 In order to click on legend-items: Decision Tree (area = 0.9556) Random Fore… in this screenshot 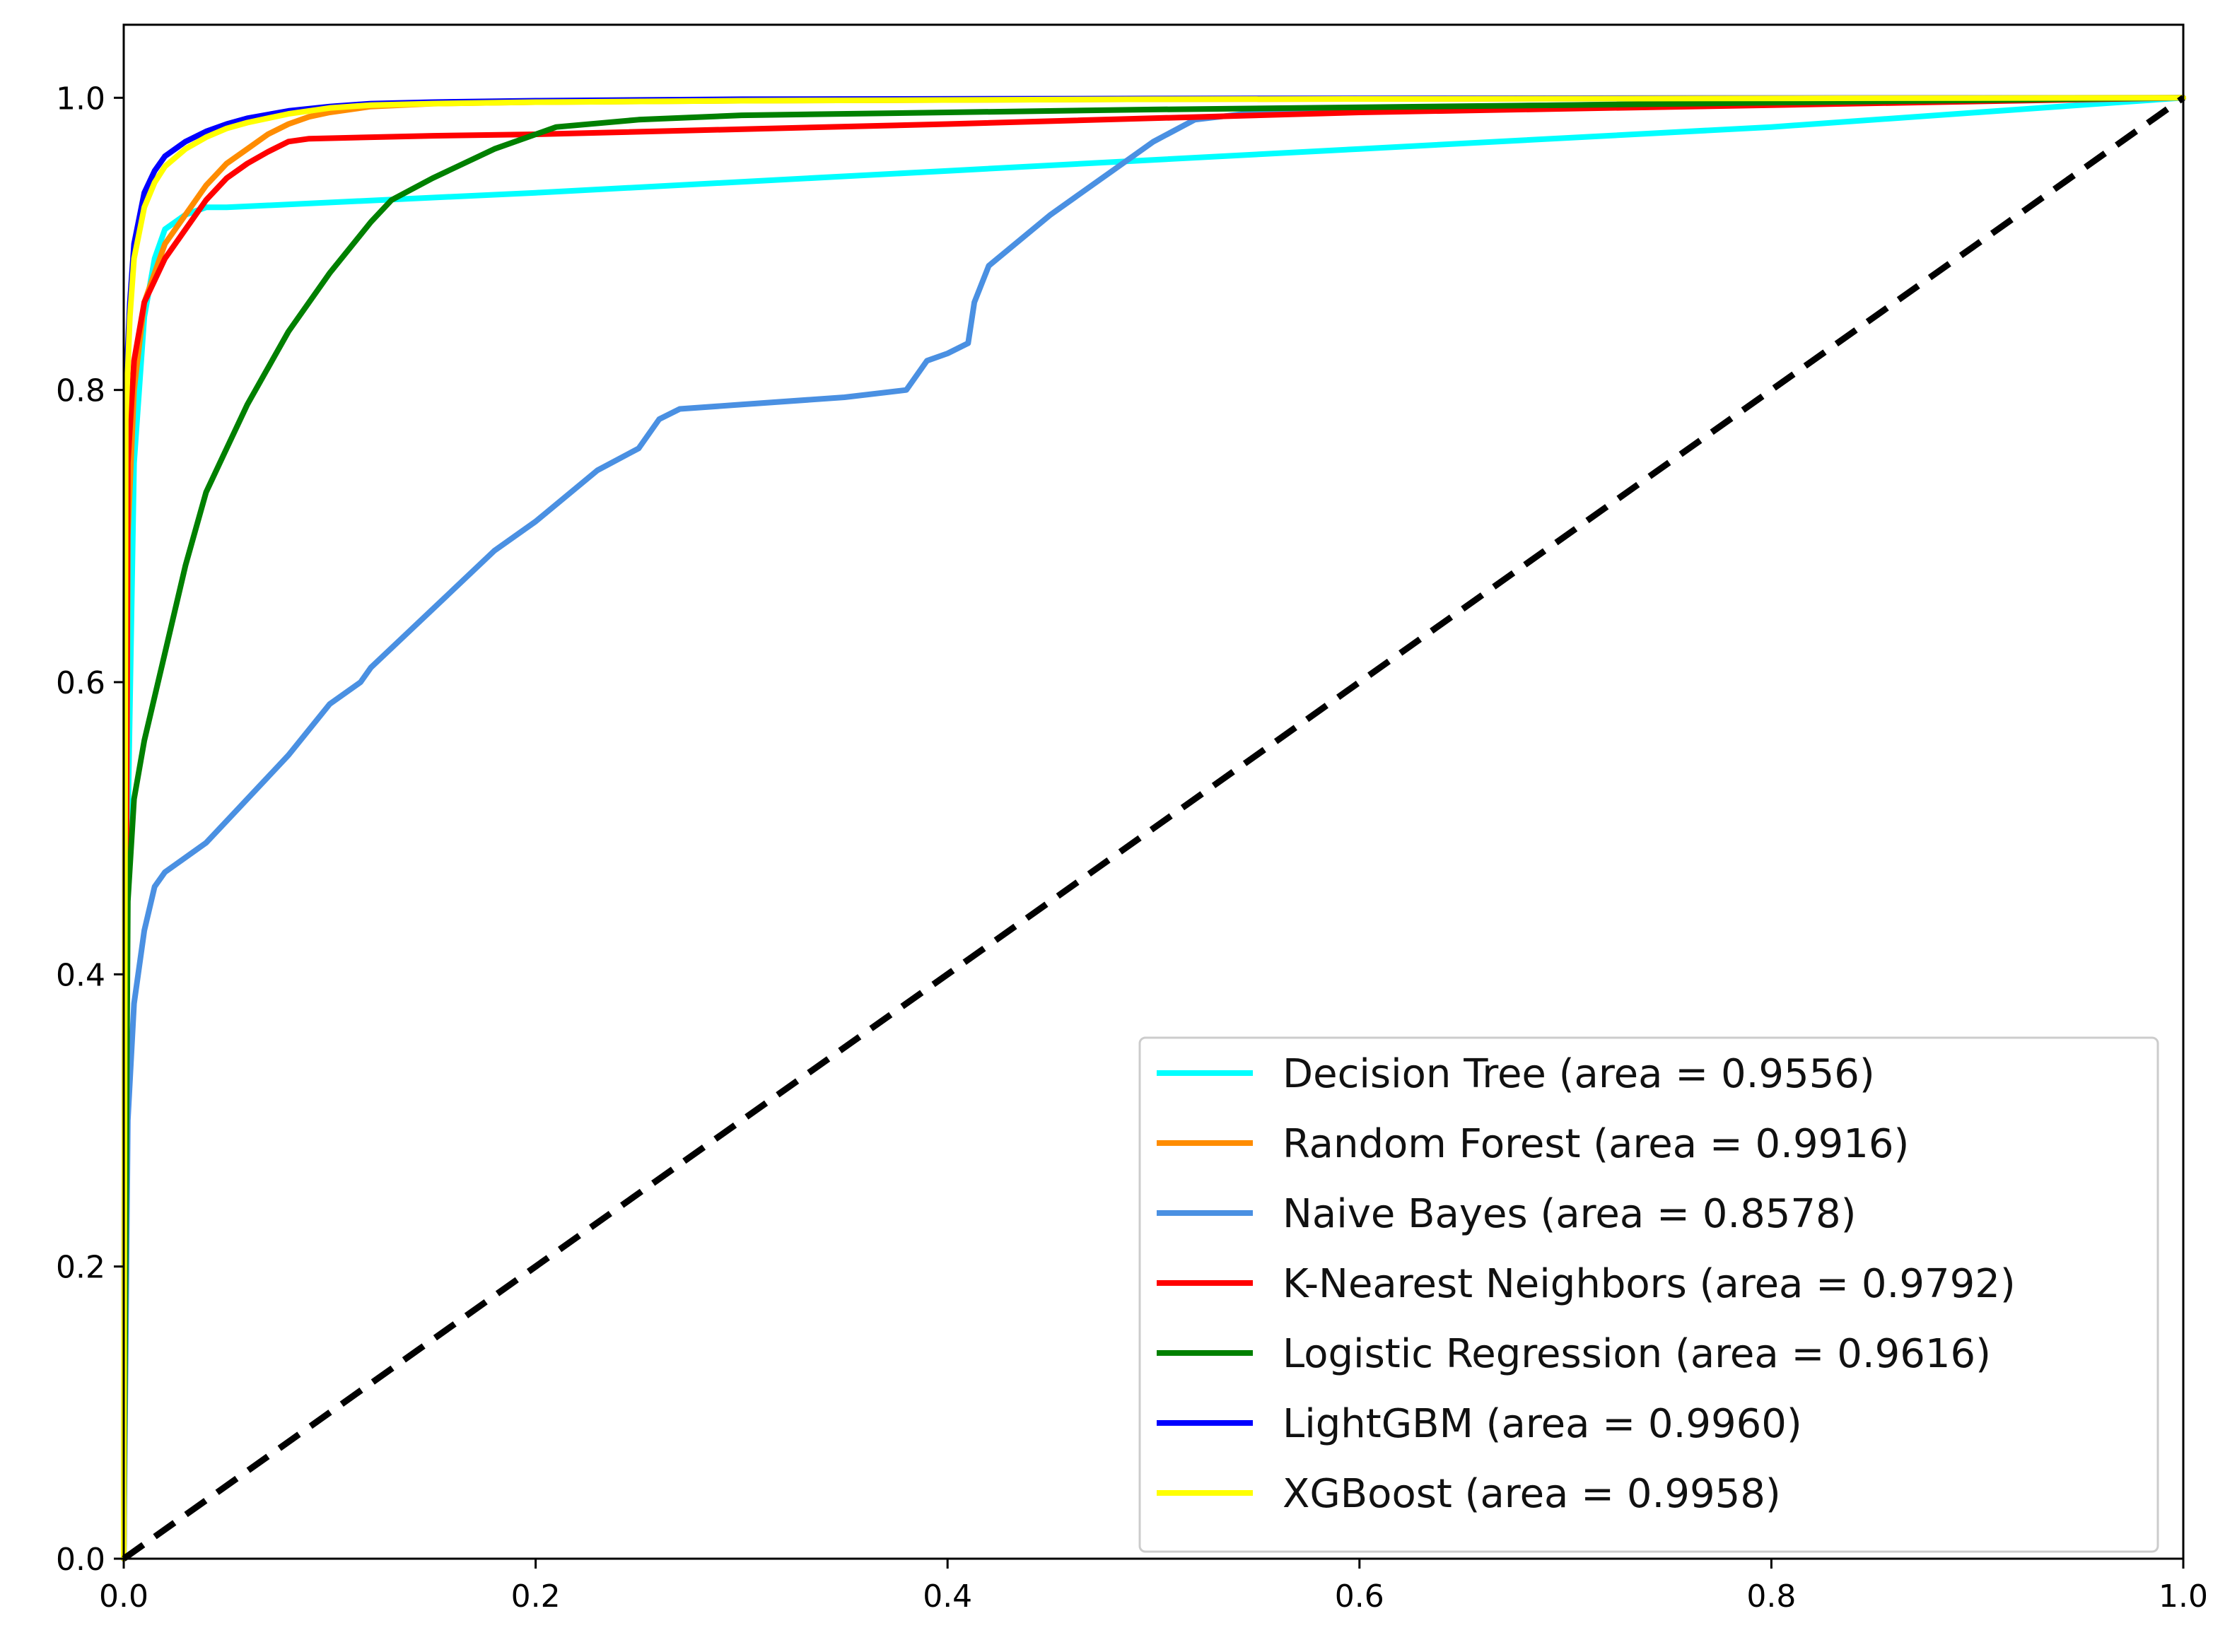, I will do `click(1587, 1284)`.